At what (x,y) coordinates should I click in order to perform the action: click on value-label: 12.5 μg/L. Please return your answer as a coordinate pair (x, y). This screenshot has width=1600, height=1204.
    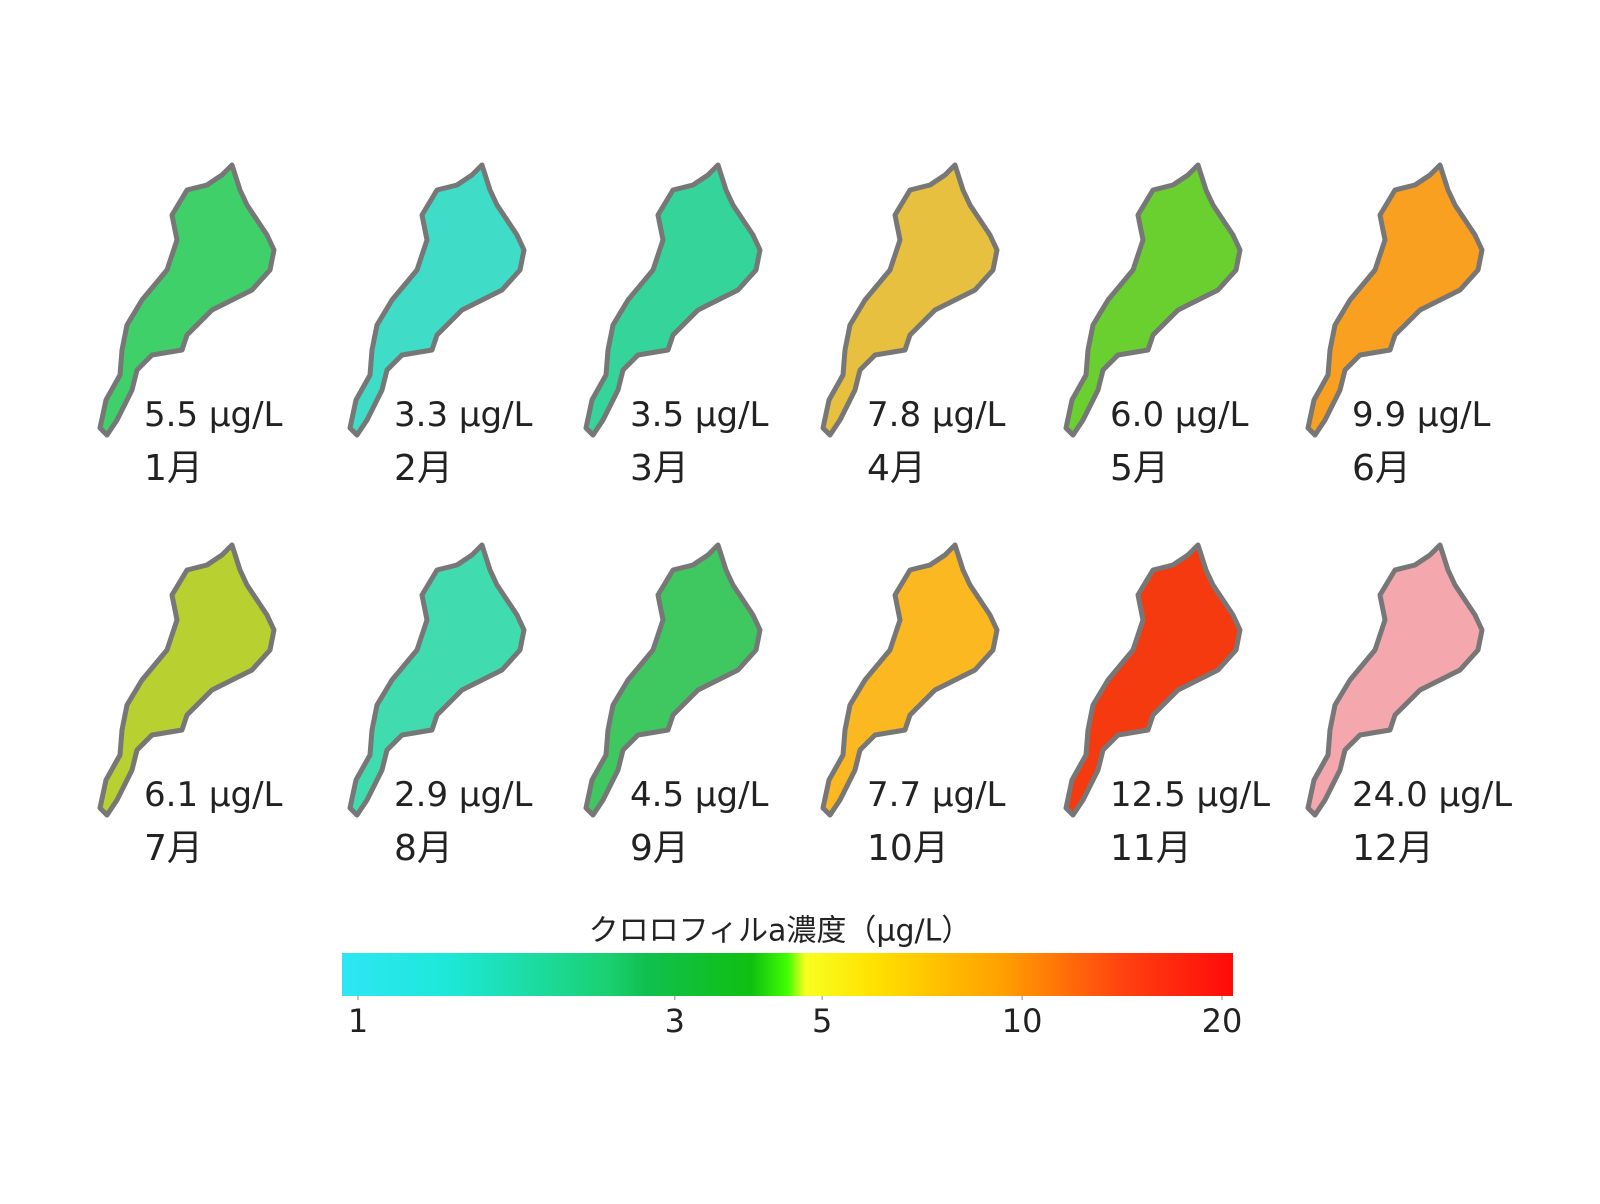
    Looking at the image, I should click on (1190, 795).